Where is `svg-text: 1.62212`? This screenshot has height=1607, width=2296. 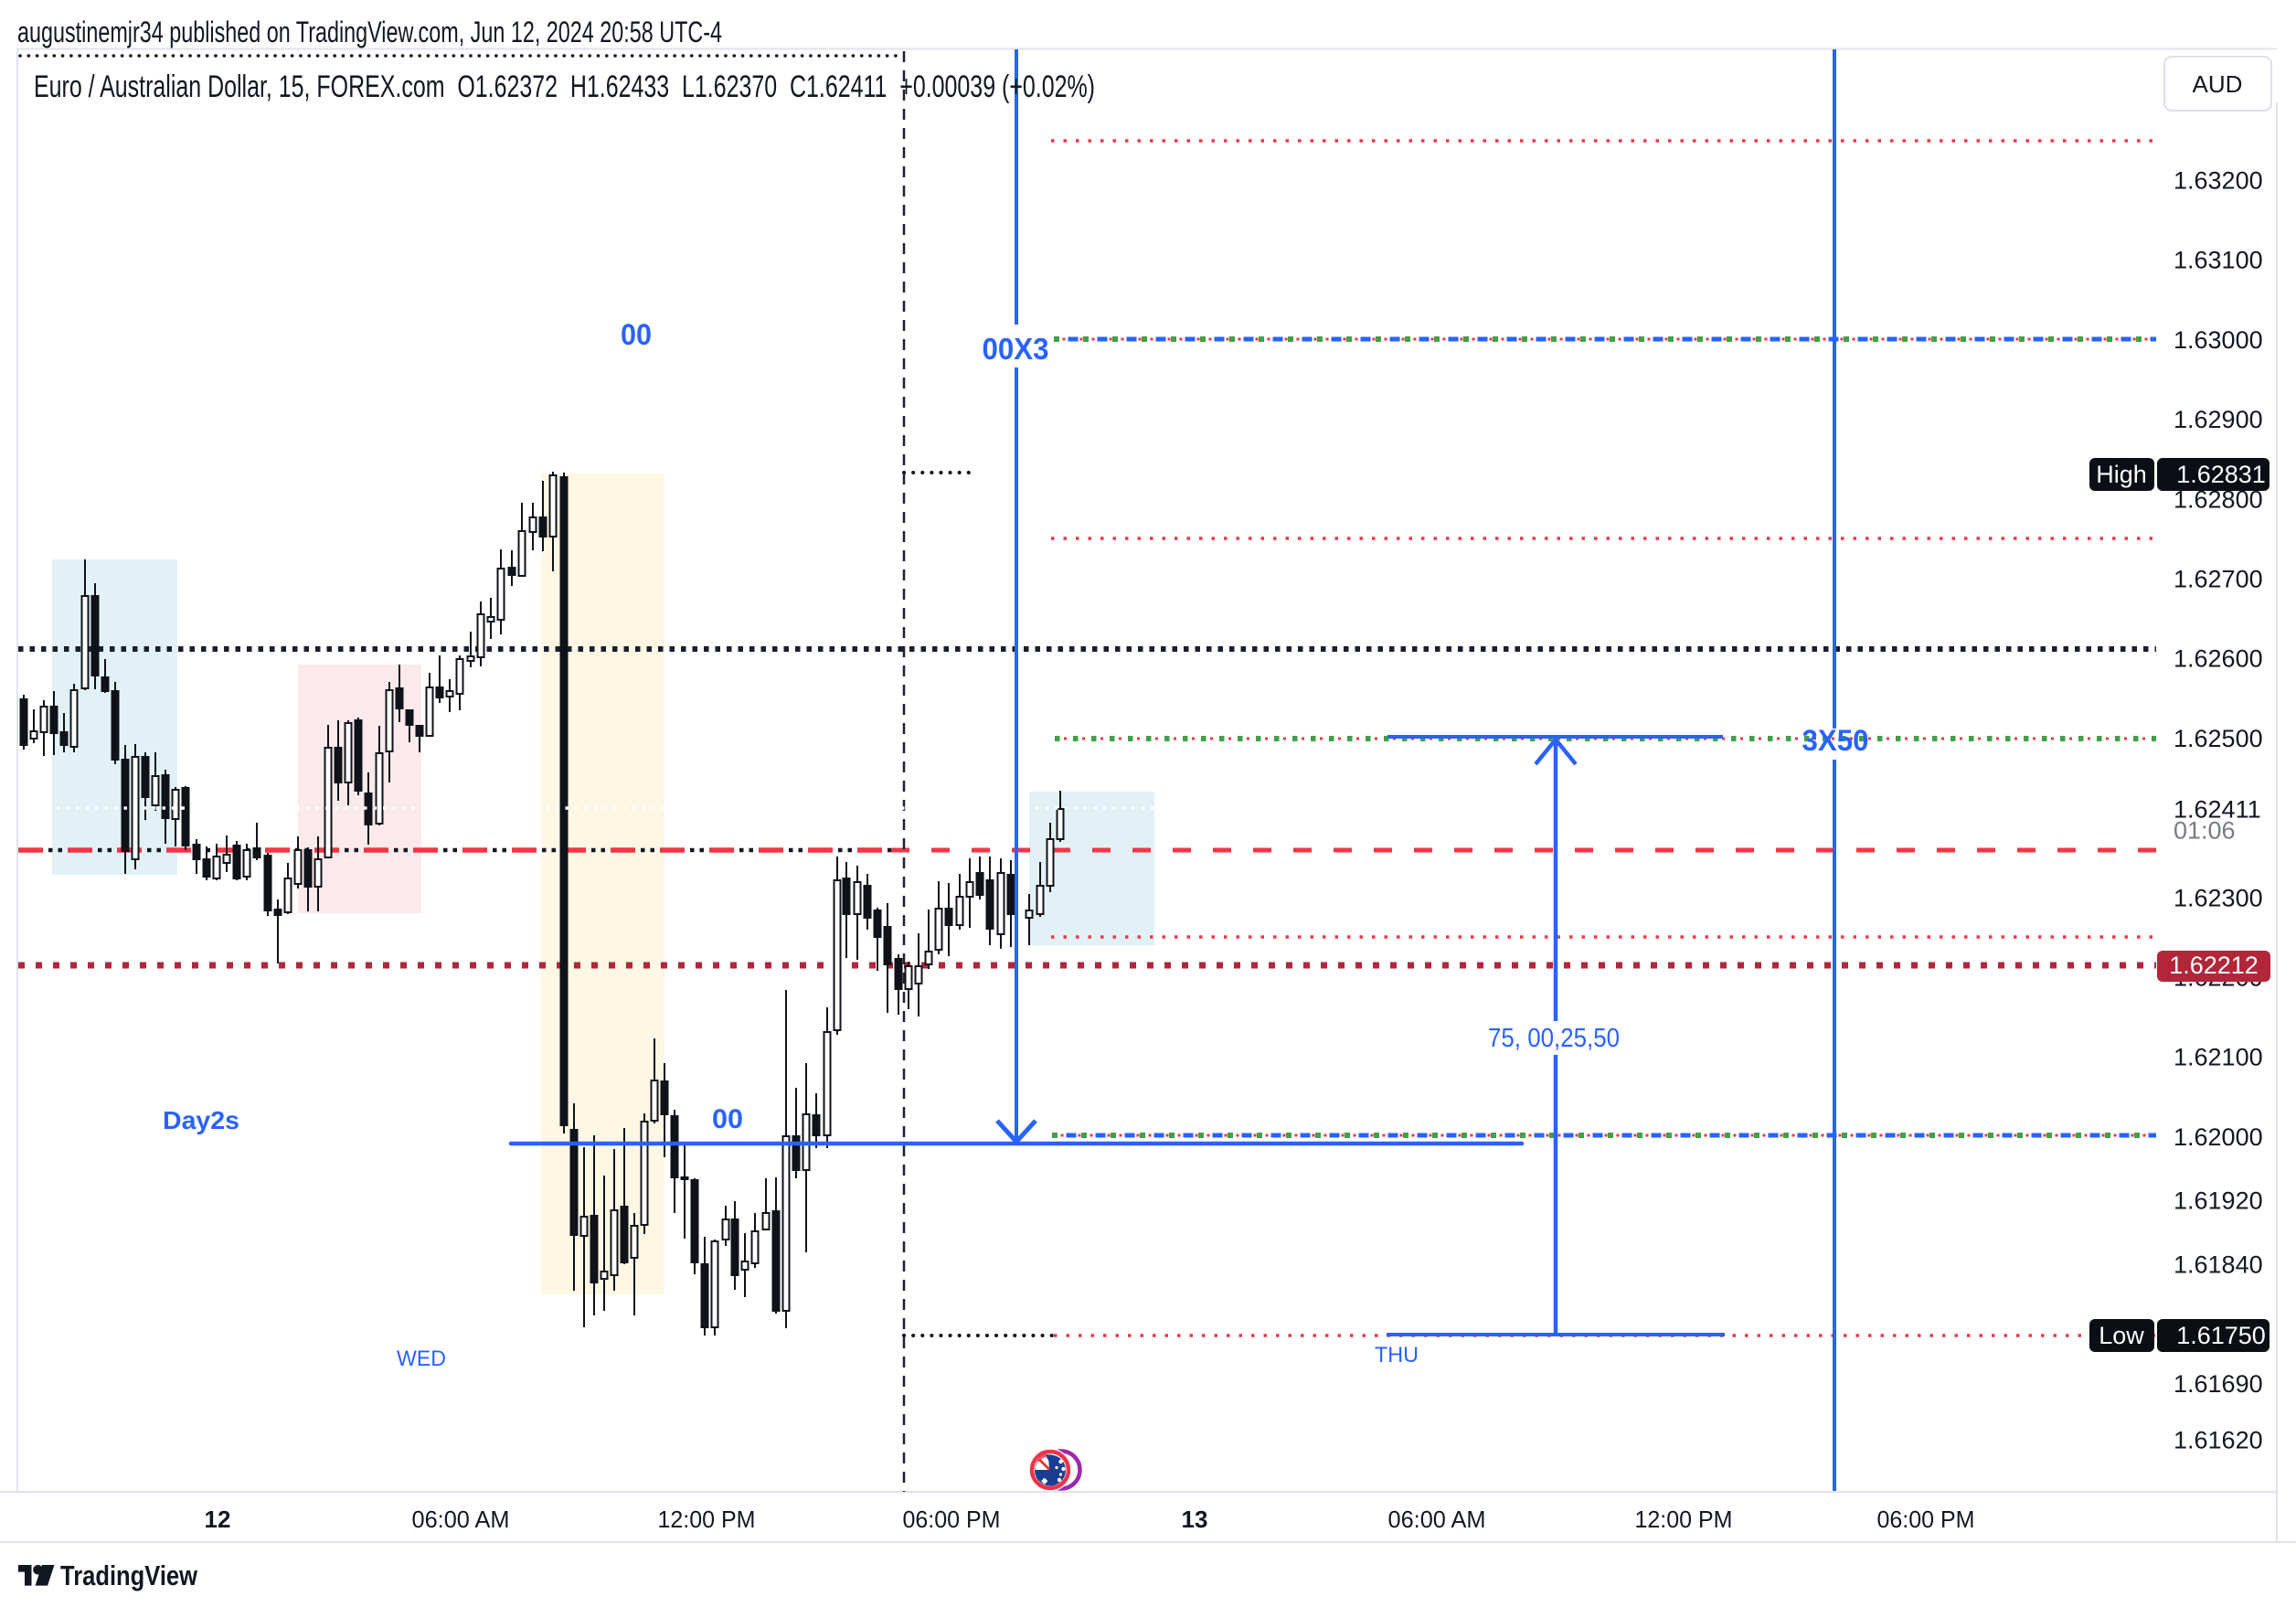 svg-text: 1.62212 is located at coordinates (2214, 965).